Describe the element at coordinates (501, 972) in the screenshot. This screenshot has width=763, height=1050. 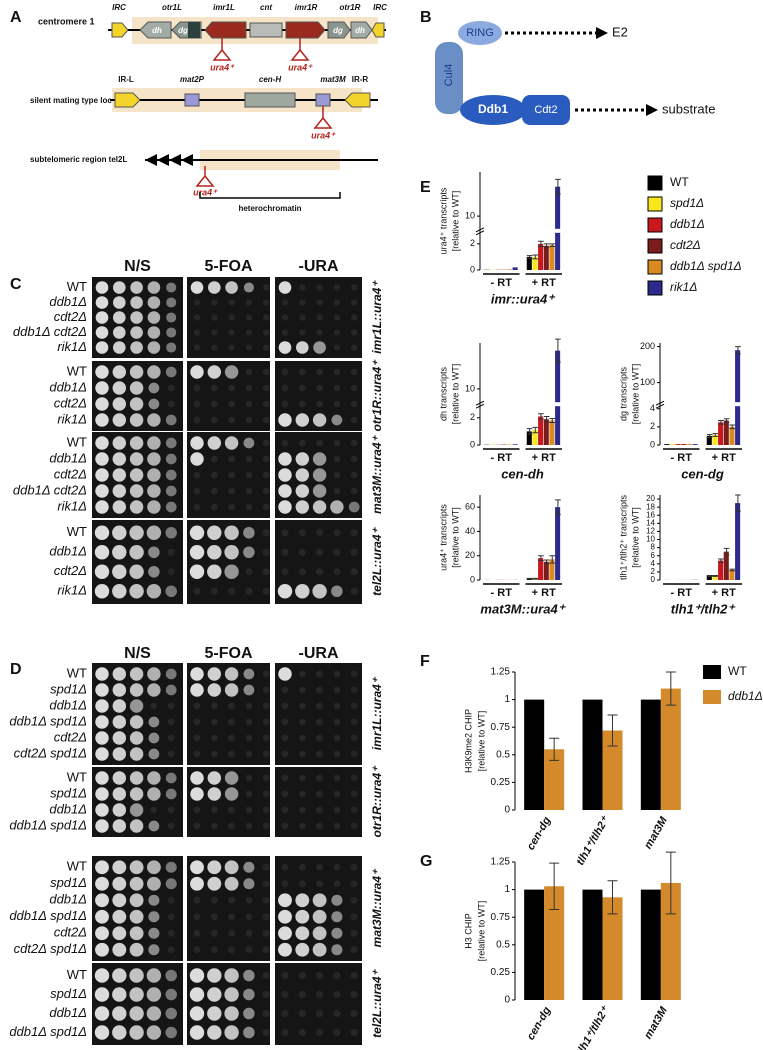
I see `y-tick-label: 0.25` at that location.